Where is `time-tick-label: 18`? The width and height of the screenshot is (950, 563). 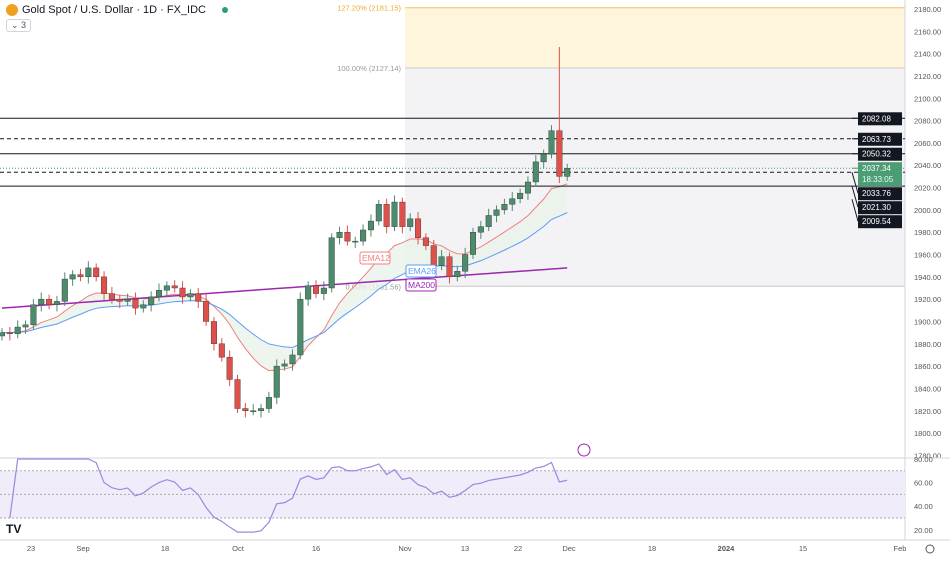
time-tick-label: 18 is located at coordinates (652, 548).